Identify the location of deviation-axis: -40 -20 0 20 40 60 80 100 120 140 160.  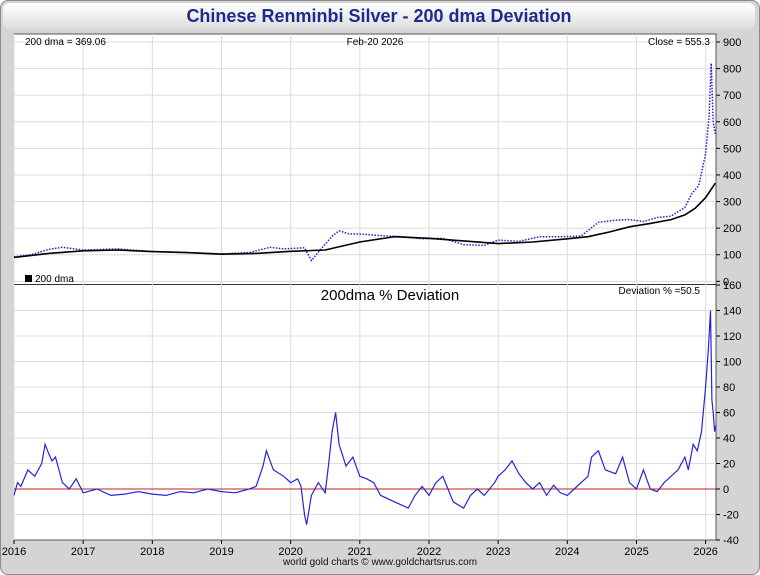
(728, 413).